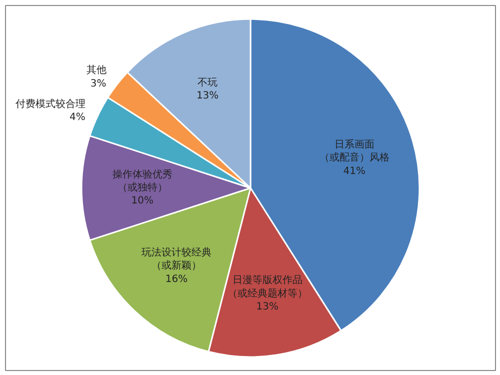  What do you see at coordinates (142, 181) in the screenshot?
I see `slice-label: 操作体验优秀（或独特）` at bounding box center [142, 181].